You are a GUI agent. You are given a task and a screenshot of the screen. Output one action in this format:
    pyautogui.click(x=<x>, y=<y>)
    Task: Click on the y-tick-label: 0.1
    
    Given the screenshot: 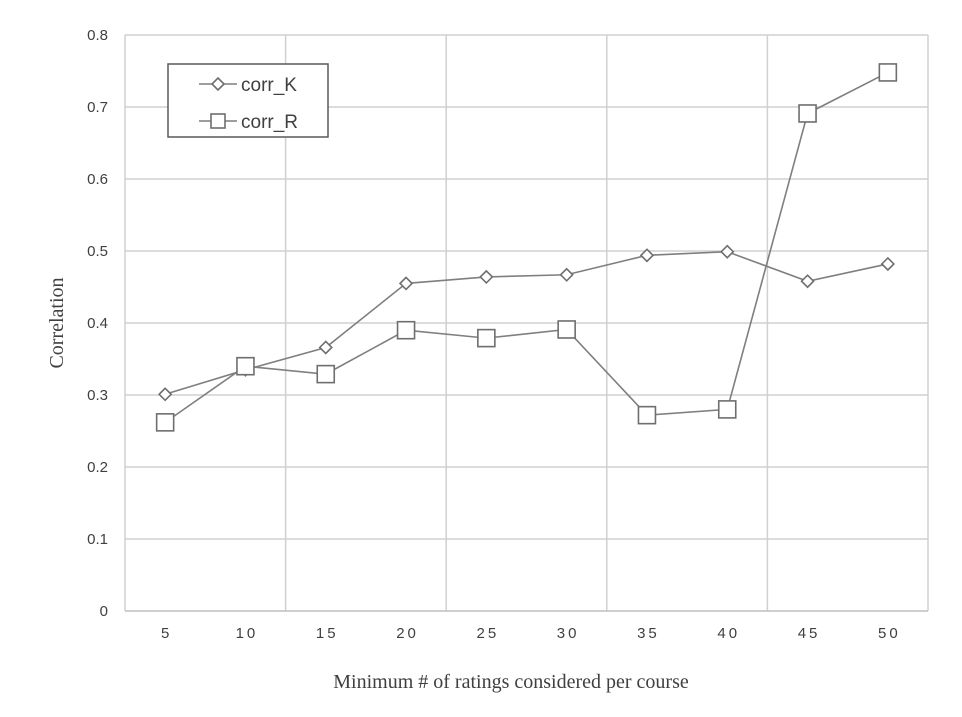 What is the action you would take?
    pyautogui.click(x=97, y=539)
    